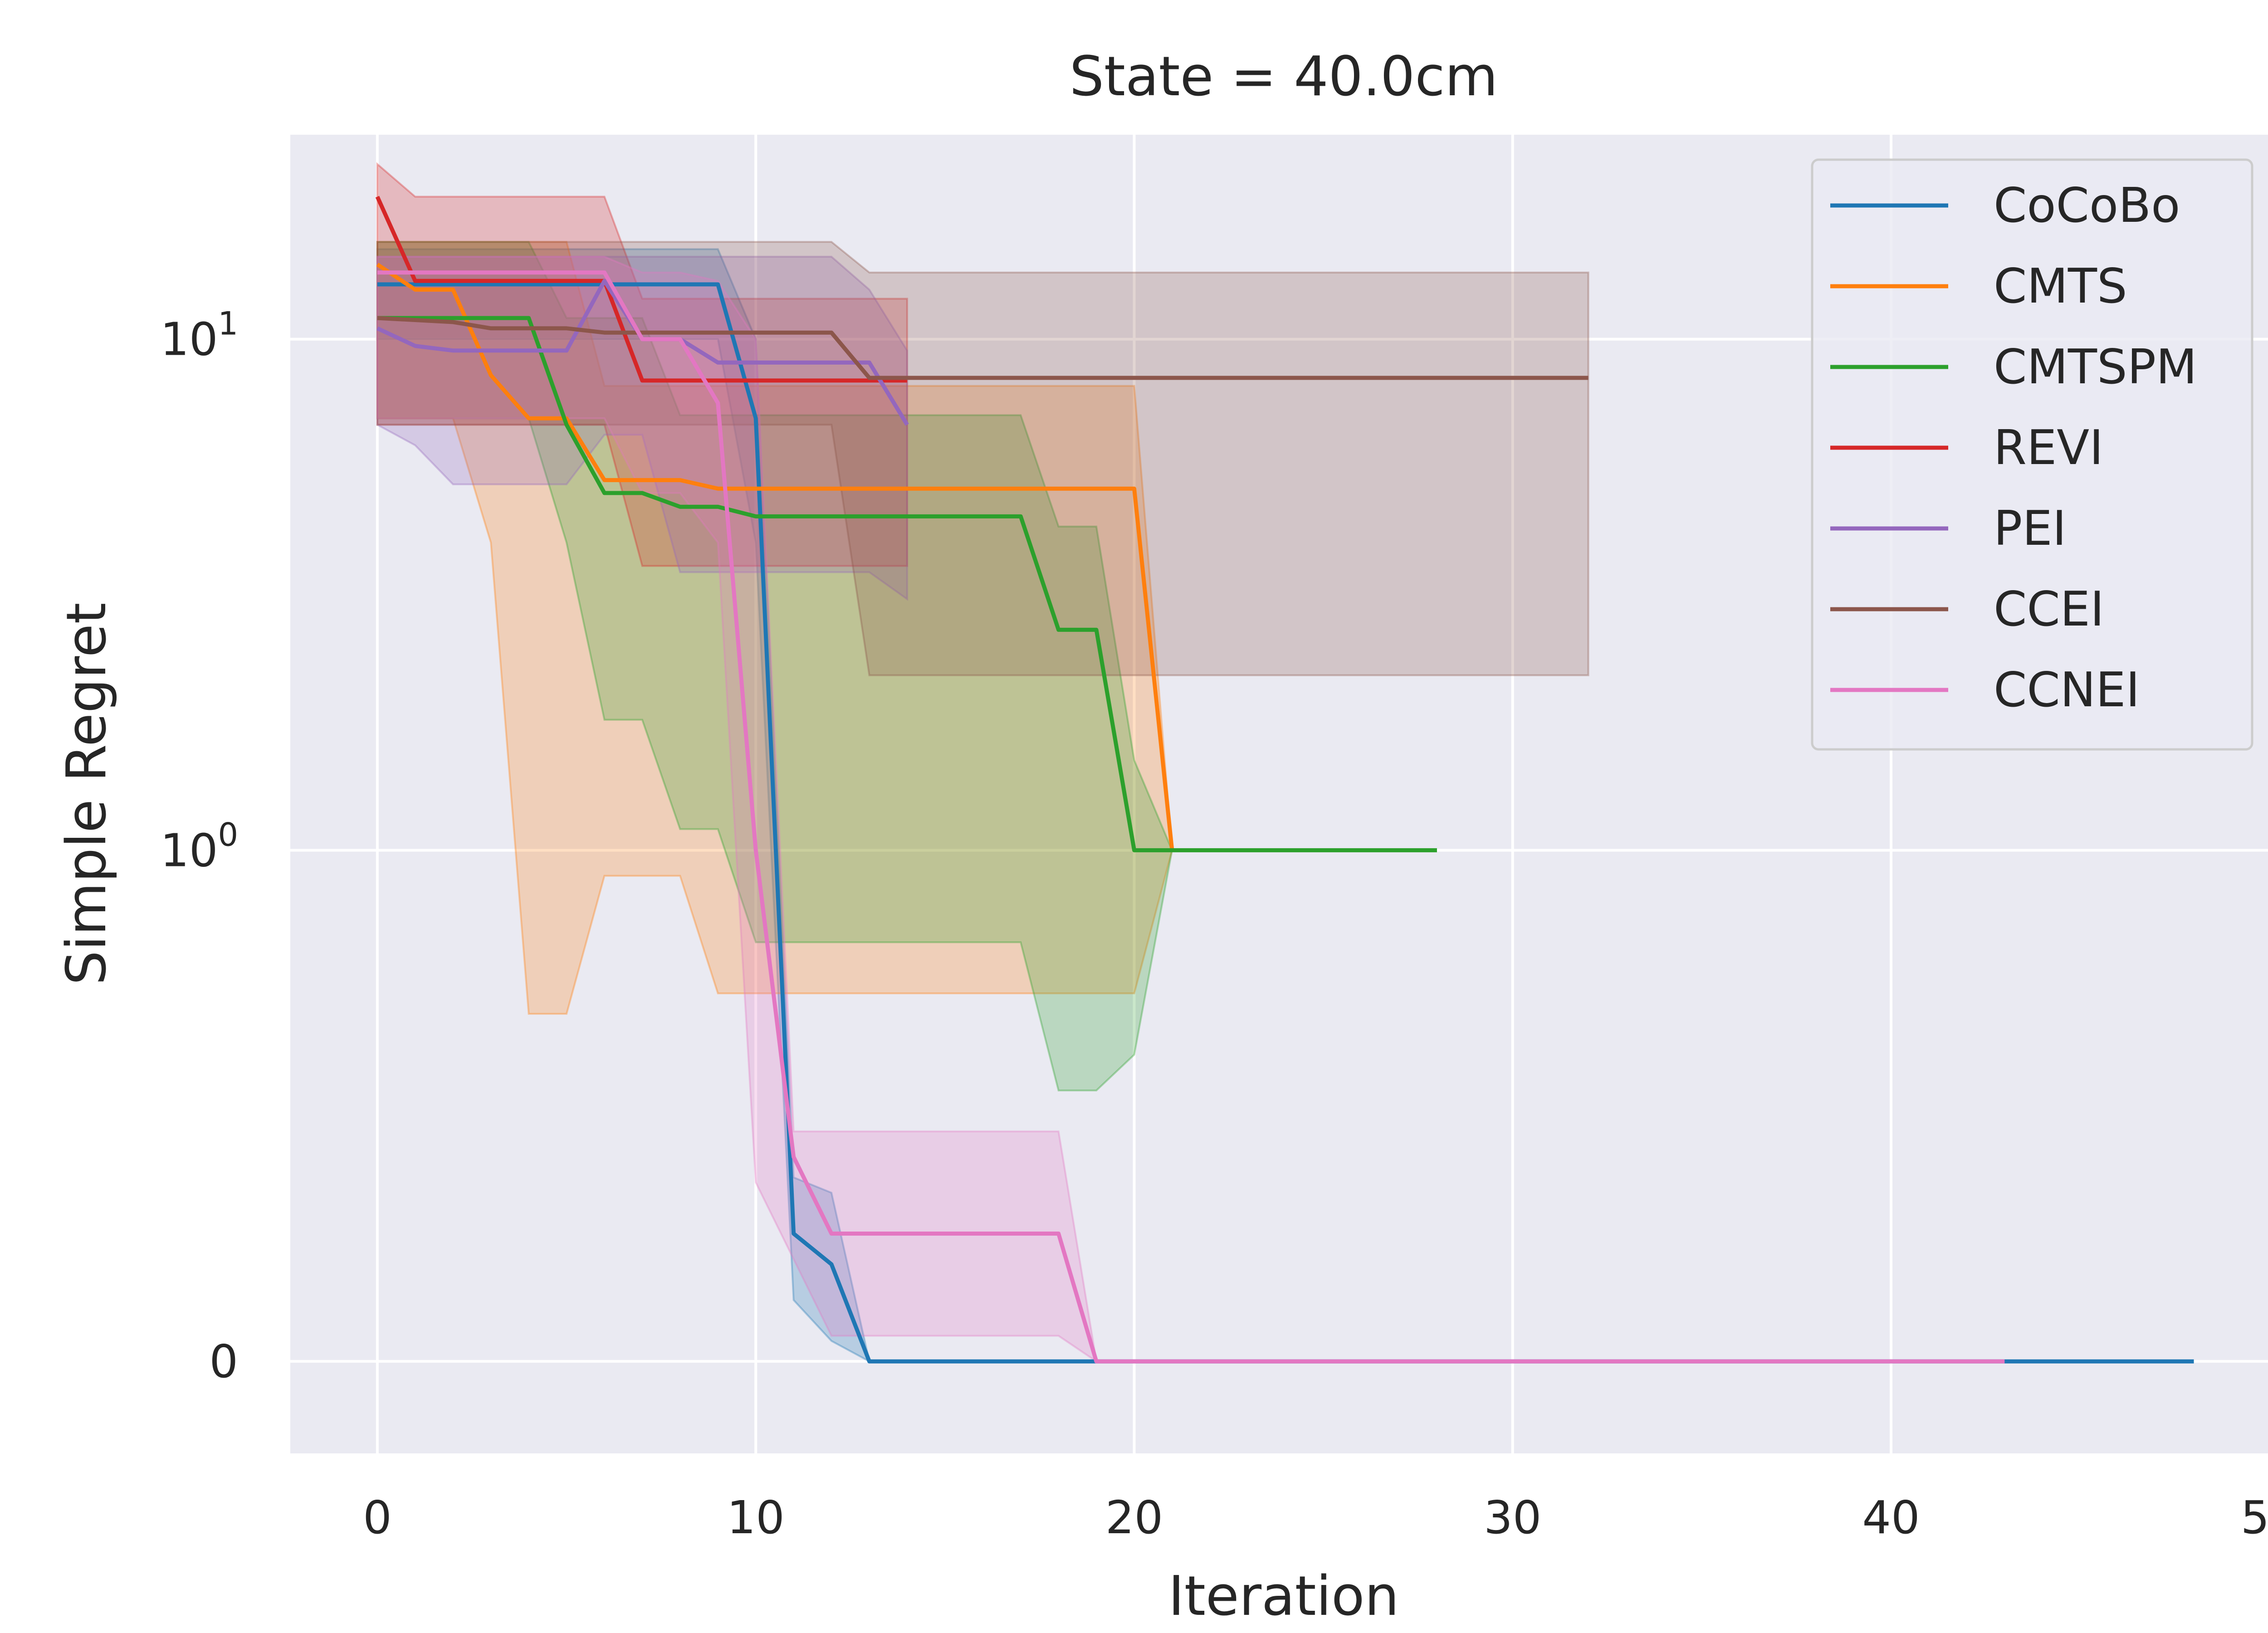 This screenshot has height=1633, width=2268. What do you see at coordinates (983, 348) in the screenshot?
I see `line-ccei` at bounding box center [983, 348].